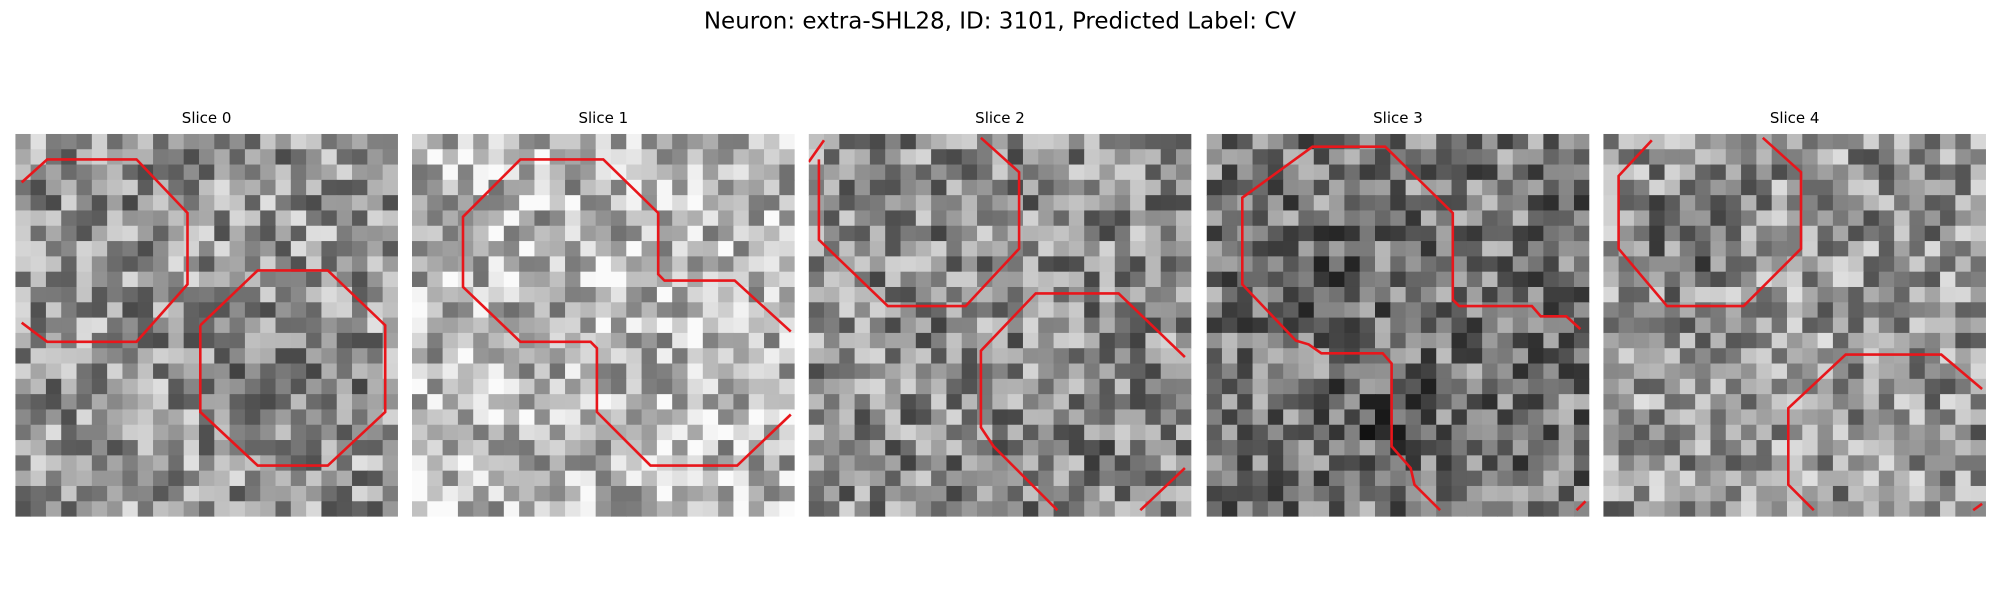 The width and height of the screenshot is (2000, 600). What do you see at coordinates (206, 325) in the screenshot?
I see `image-panel` at bounding box center [206, 325].